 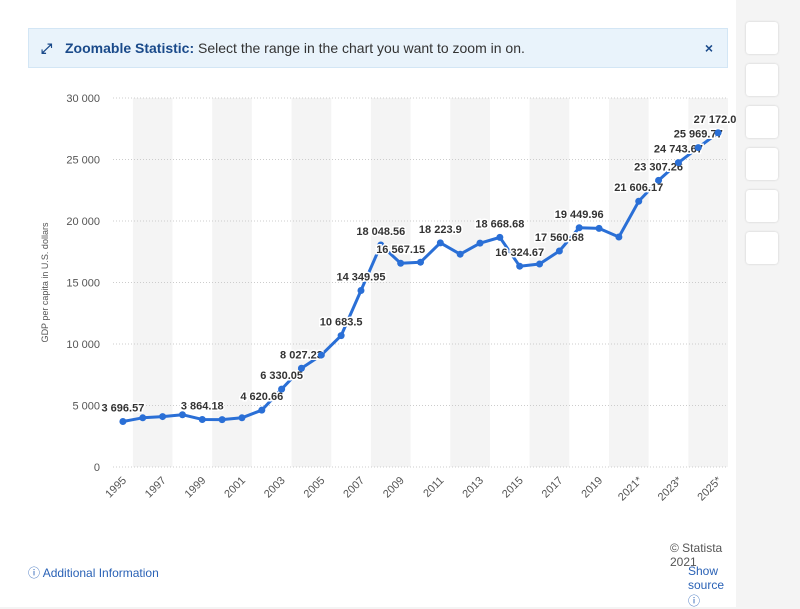 What do you see at coordinates (762, 38) in the screenshot?
I see `star-button` at bounding box center [762, 38].